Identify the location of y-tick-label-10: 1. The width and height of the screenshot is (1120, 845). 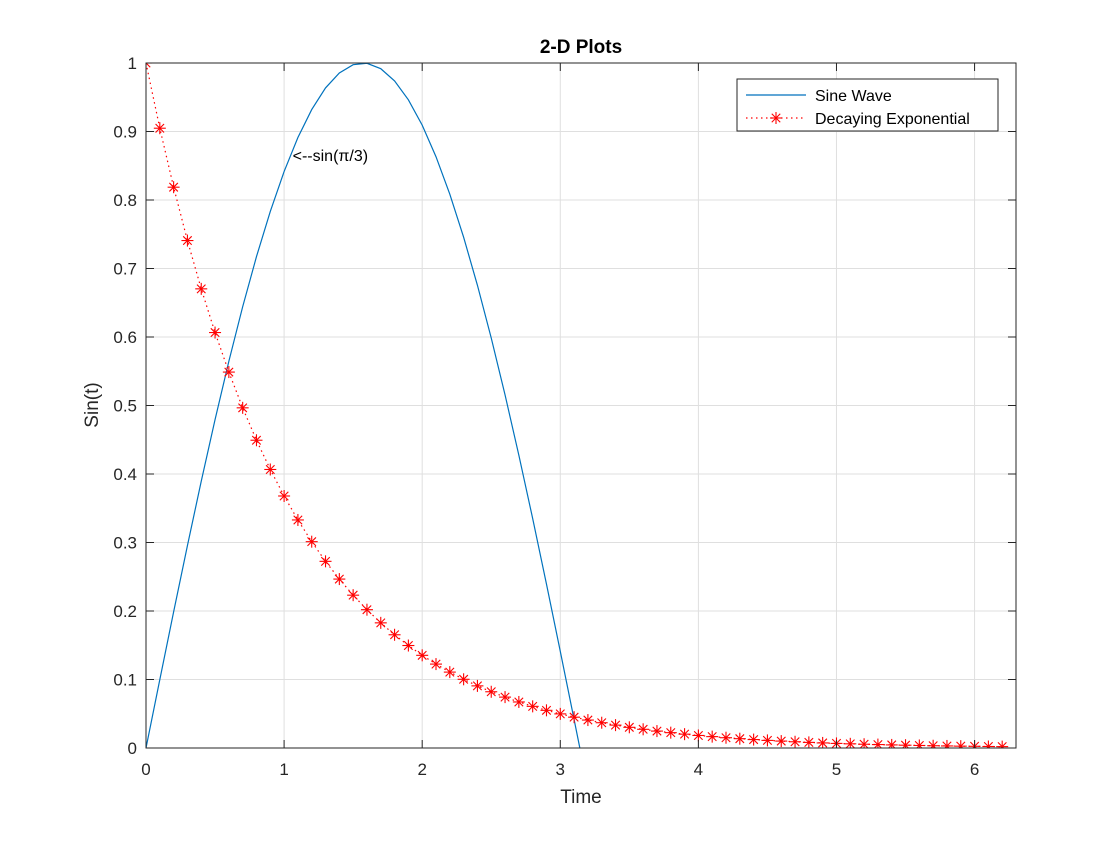
(132, 63).